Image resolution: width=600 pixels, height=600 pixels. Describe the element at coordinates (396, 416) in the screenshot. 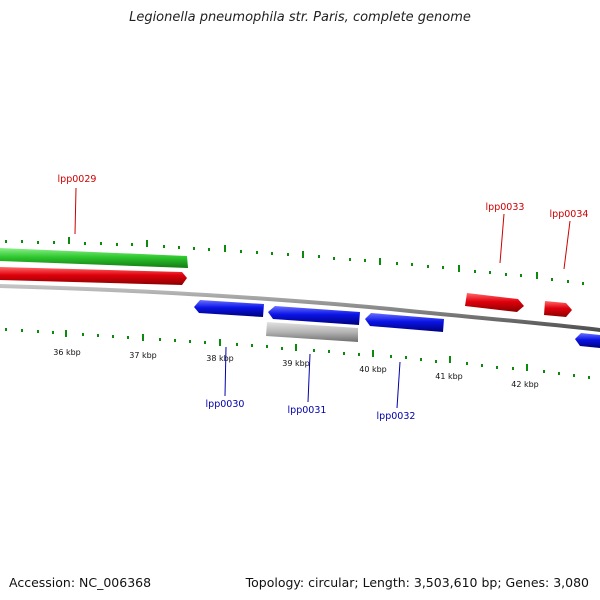

I see `label-lpp0032: lpp0032` at that location.